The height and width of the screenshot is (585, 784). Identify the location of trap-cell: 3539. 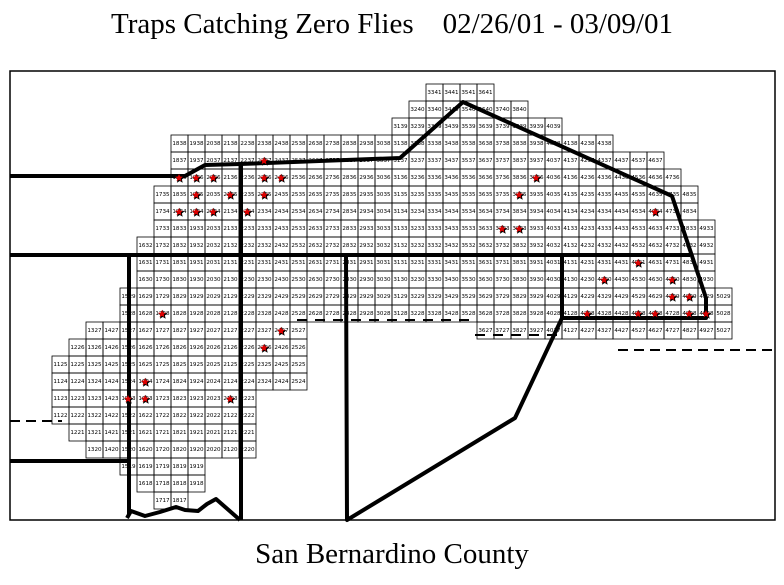
(468, 126).